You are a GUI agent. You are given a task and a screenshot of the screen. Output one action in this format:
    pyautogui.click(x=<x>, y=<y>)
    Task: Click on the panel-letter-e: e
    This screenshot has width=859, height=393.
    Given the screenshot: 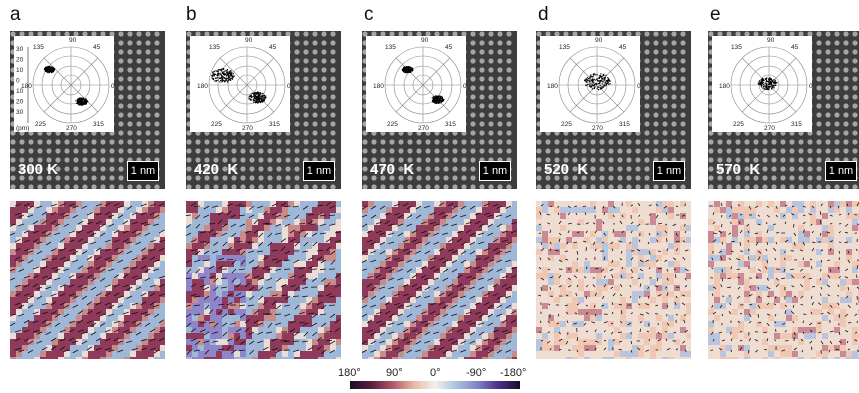 What is the action you would take?
    pyautogui.click(x=715, y=14)
    